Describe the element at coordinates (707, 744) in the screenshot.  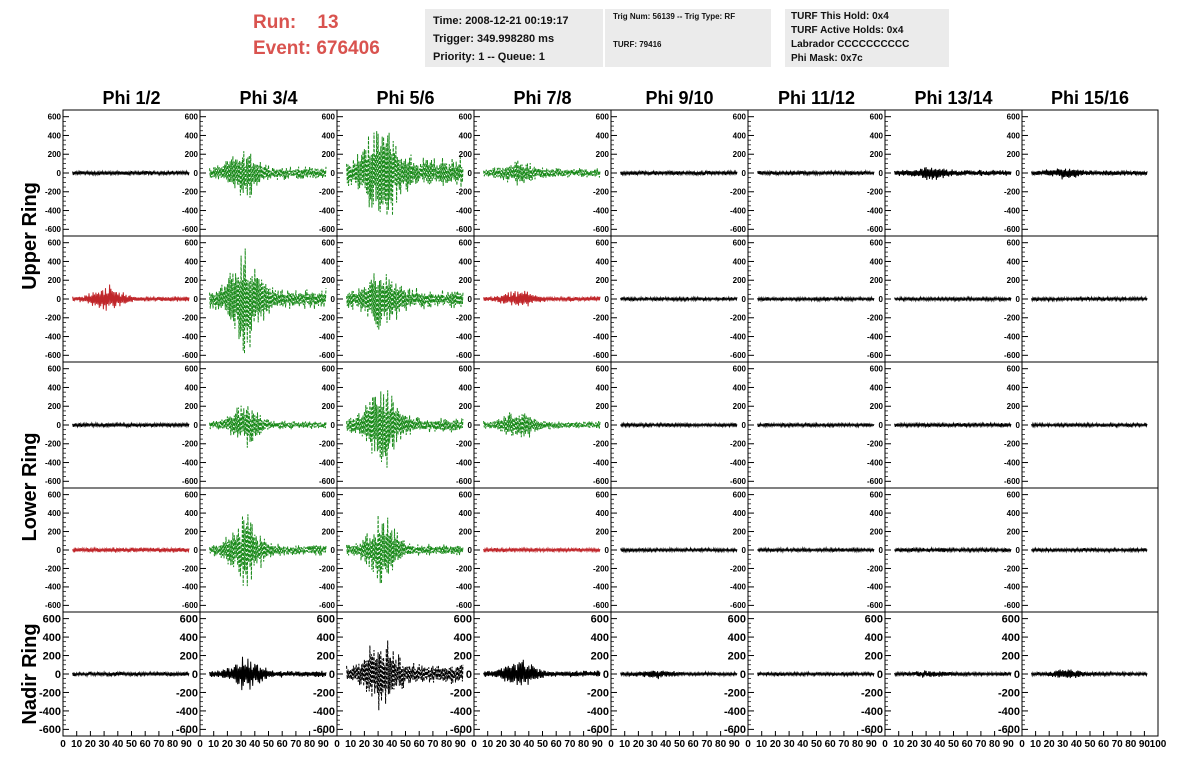
I see `x-tick-label: 70` at that location.